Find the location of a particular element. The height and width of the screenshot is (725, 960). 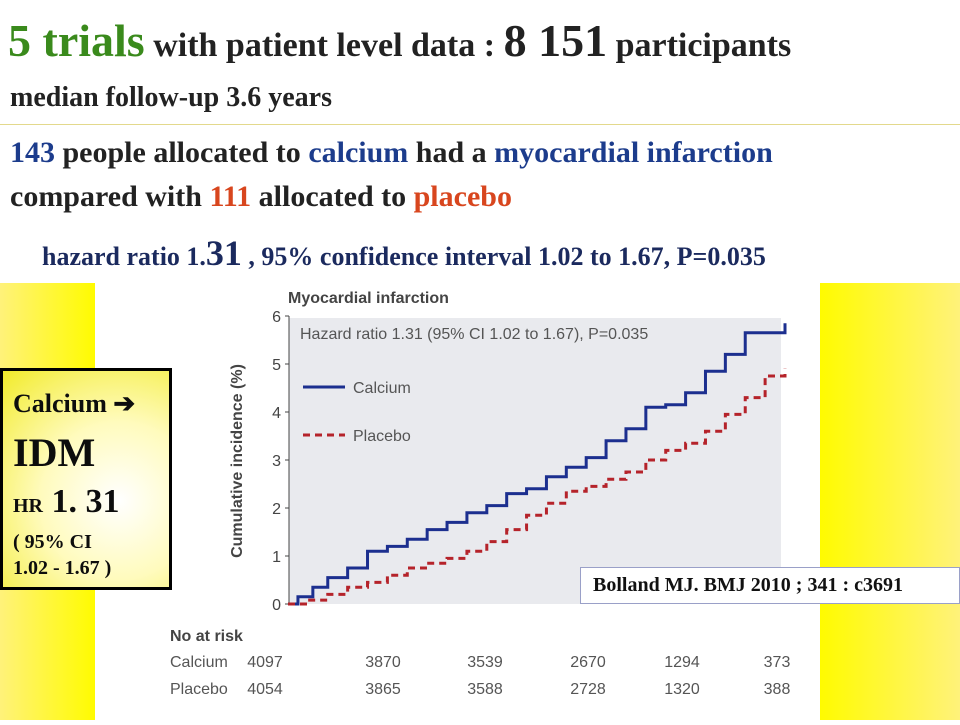

followup-text: median follow-up 3.6 years is located at coordinates (171, 97).